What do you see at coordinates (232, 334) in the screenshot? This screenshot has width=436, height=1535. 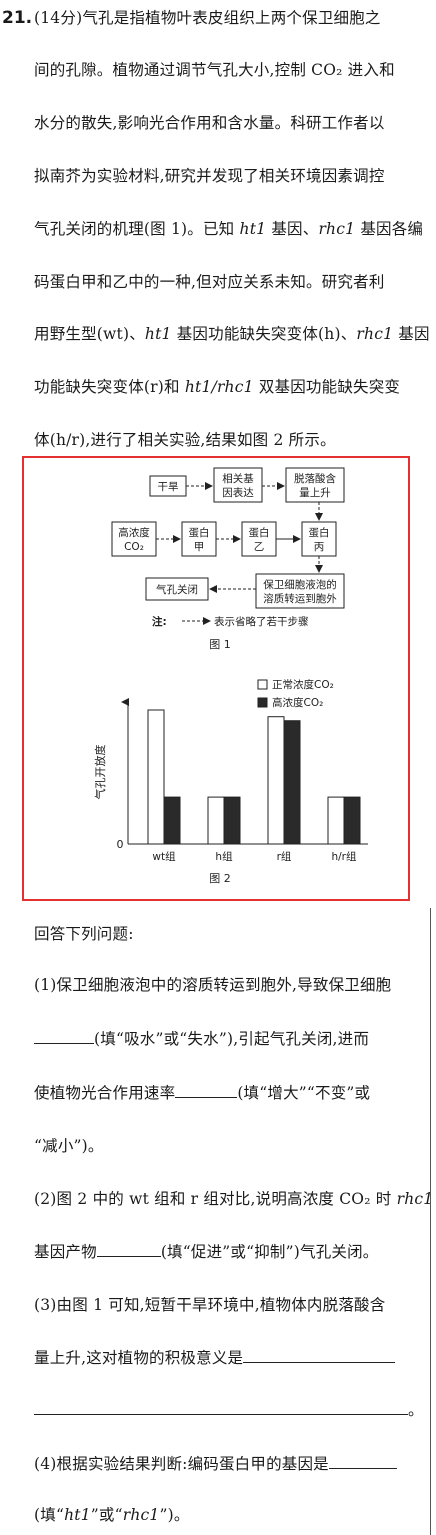 I see `intro-line: 用野生型(wt)、ht1 基因功能缺失突变体(h)、rhc1 基因` at bounding box center [232, 334].